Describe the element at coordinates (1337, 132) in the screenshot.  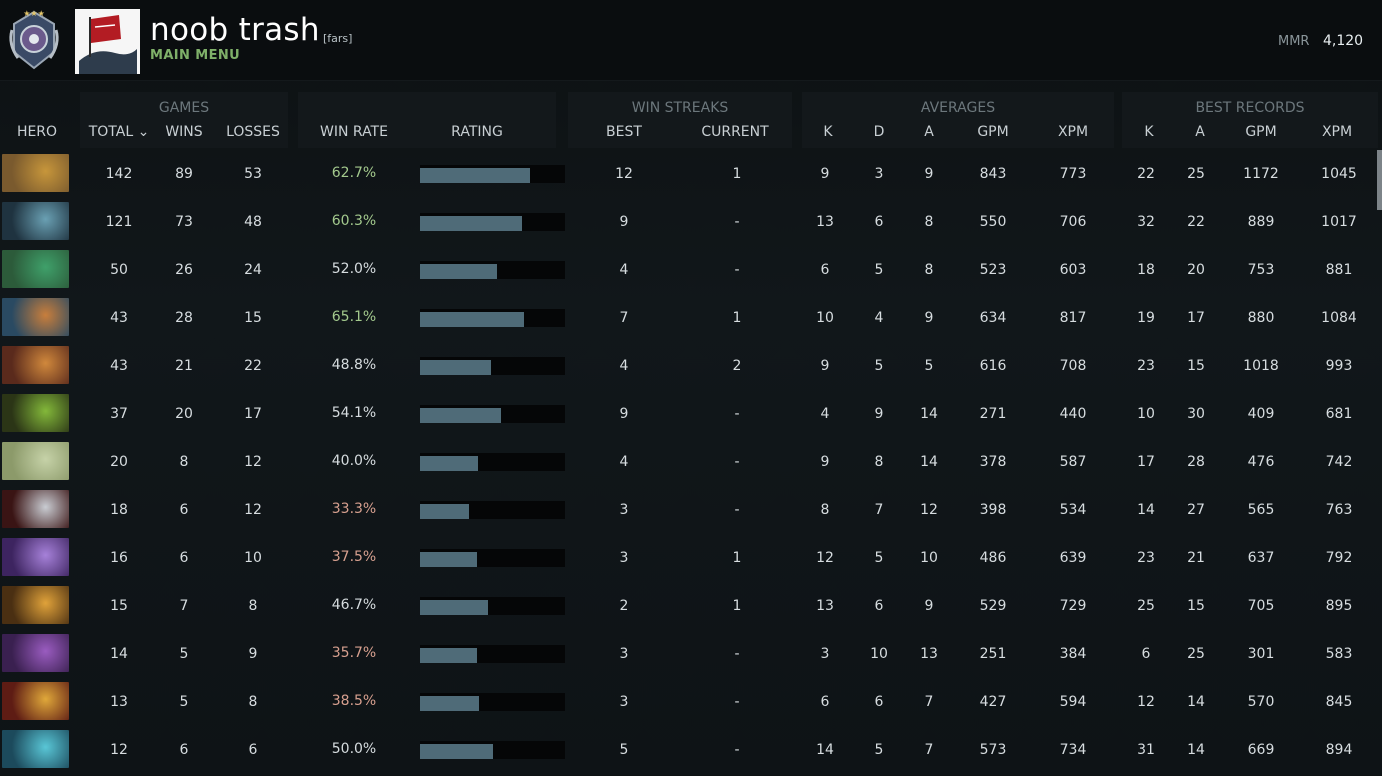
I see `col-best-xpm: XPM` at that location.